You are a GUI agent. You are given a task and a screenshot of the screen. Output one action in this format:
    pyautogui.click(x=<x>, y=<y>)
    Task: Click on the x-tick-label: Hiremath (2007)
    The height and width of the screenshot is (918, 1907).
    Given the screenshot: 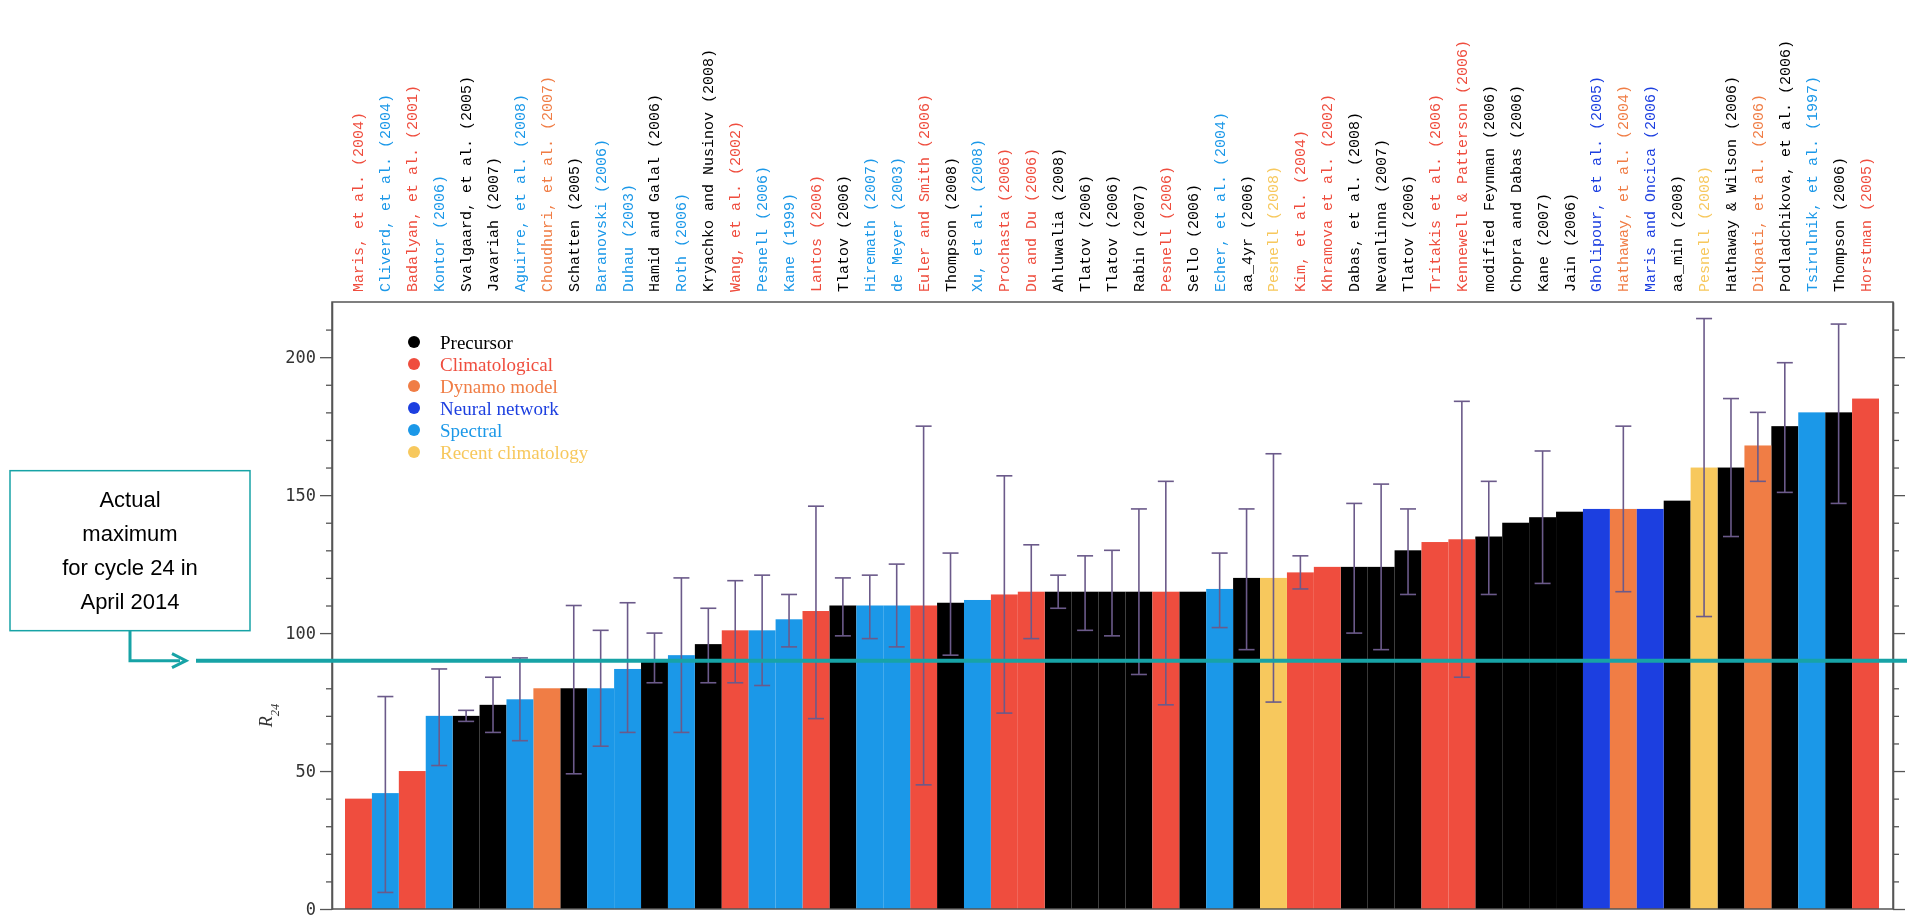 What is the action you would take?
    pyautogui.click(x=871, y=224)
    